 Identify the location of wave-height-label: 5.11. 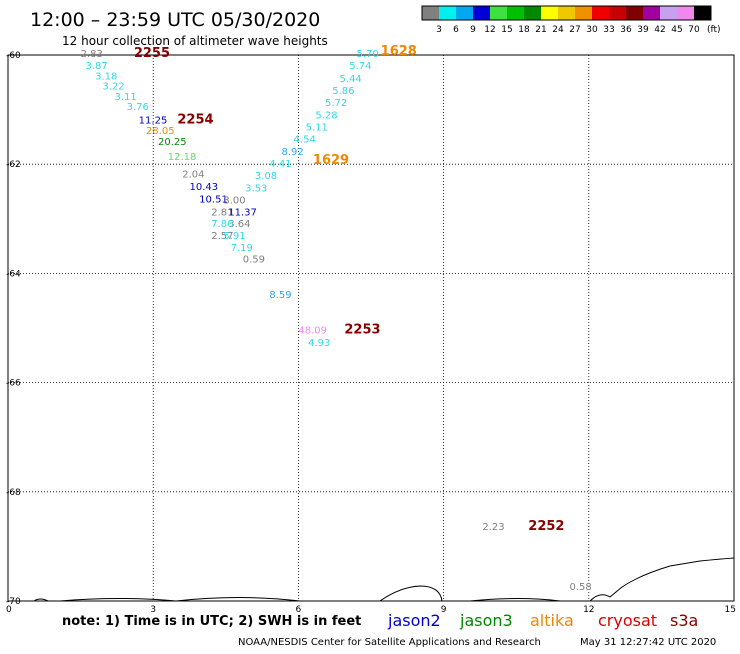
(317, 127).